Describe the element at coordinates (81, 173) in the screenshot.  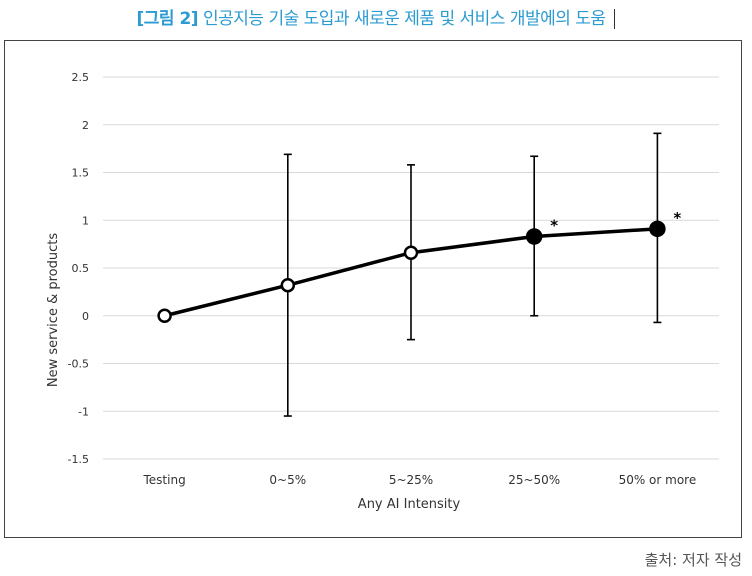
I see `y-tick-label: 1.5` at that location.